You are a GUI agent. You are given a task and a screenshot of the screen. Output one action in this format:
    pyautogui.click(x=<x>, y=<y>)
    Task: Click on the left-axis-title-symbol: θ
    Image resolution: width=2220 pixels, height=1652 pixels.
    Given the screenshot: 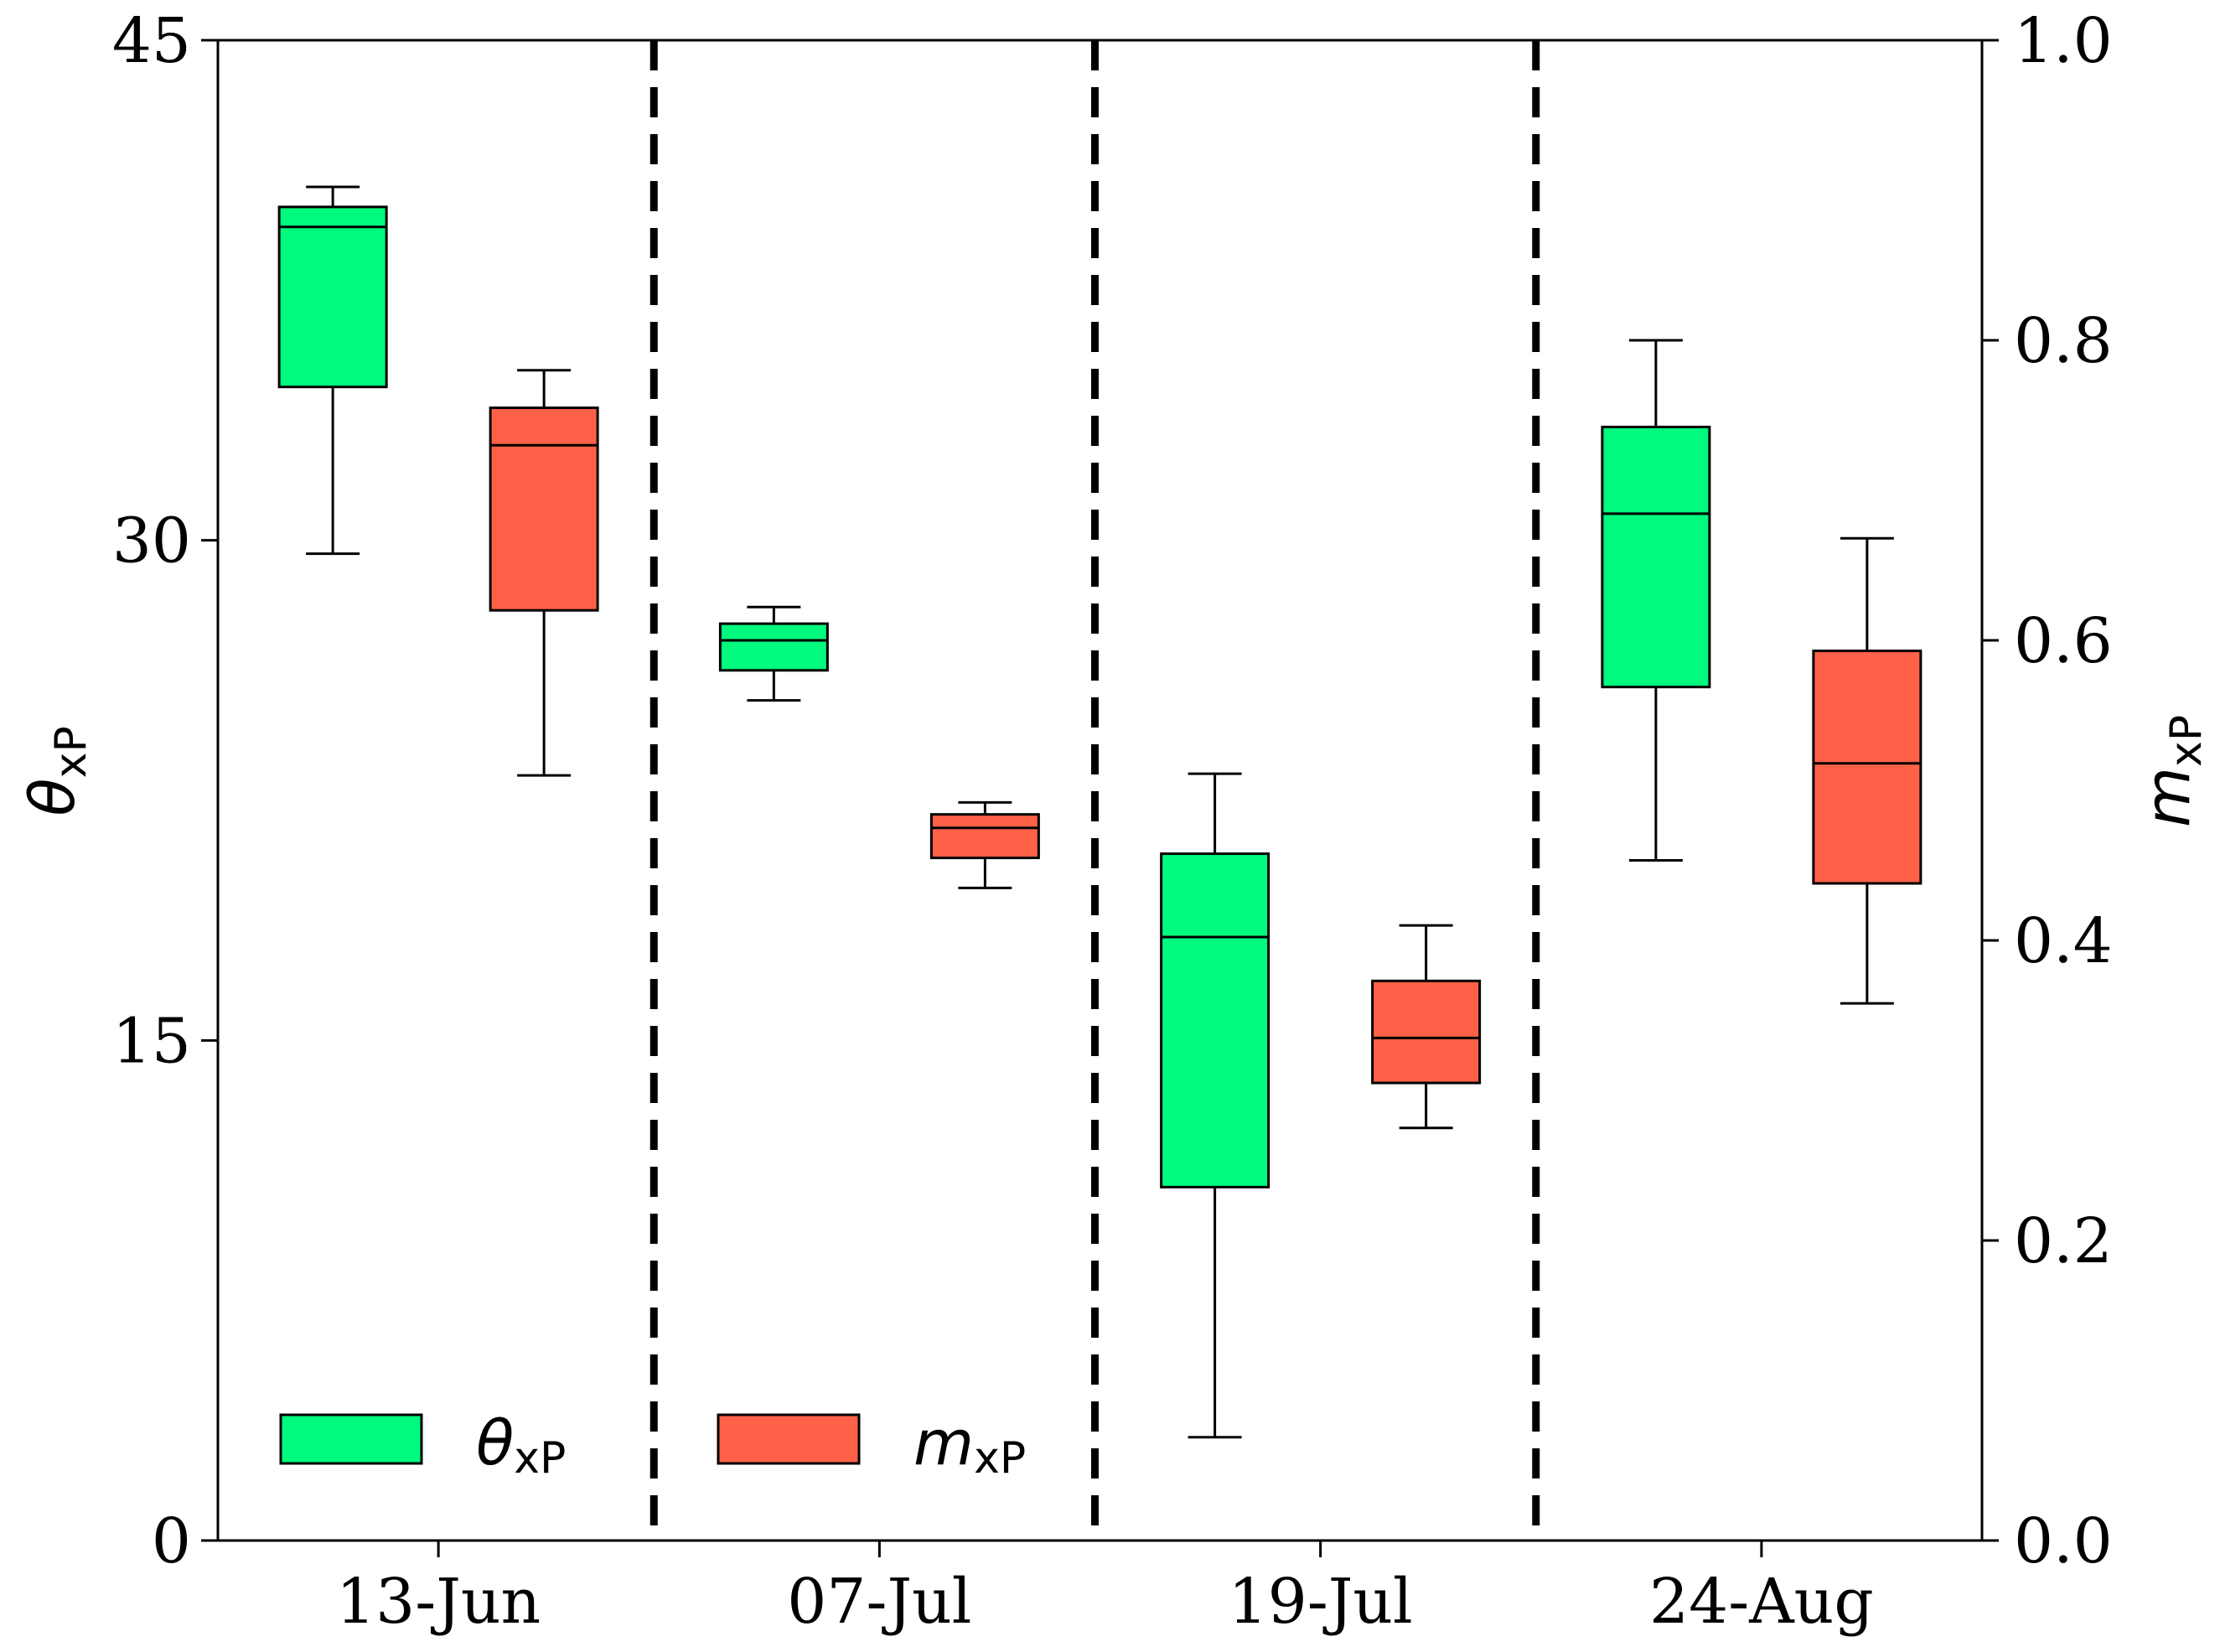 What is the action you would take?
    pyautogui.click(x=53, y=797)
    